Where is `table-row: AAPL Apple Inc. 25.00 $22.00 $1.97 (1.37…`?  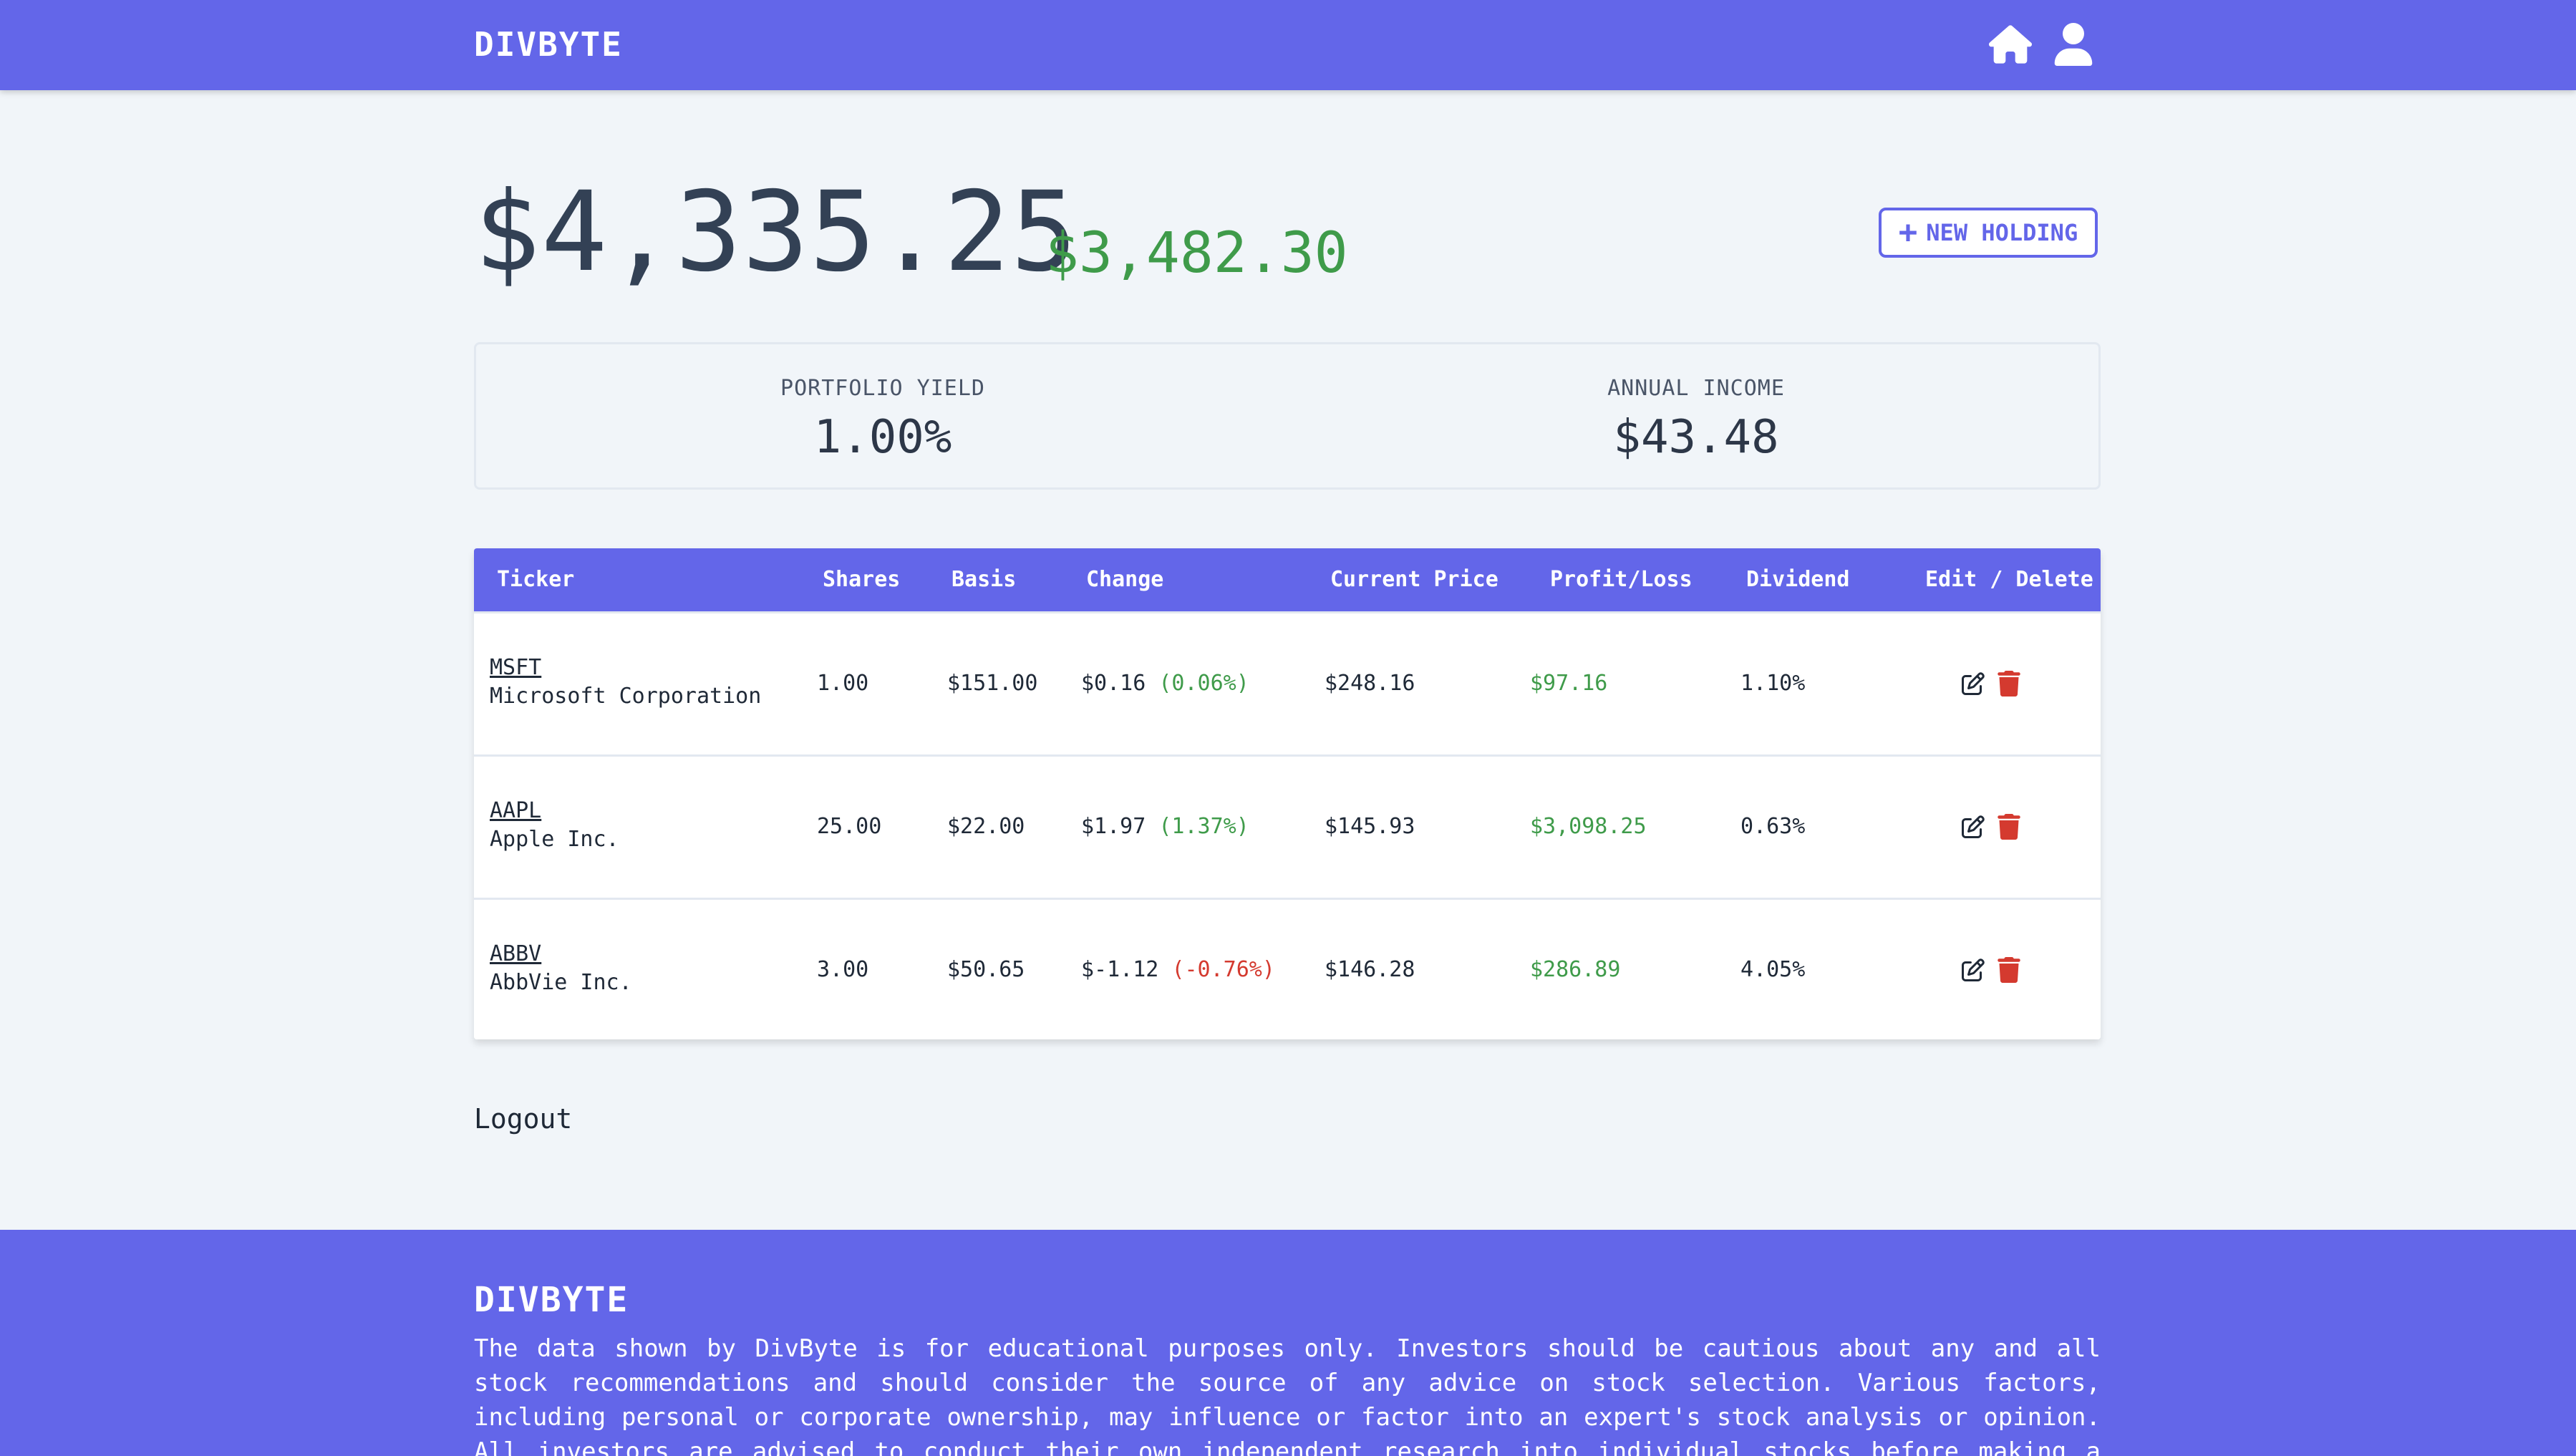
table-row: AAPL Apple Inc. 25.00 $22.00 $1.97 (1.37… is located at coordinates (1287, 826).